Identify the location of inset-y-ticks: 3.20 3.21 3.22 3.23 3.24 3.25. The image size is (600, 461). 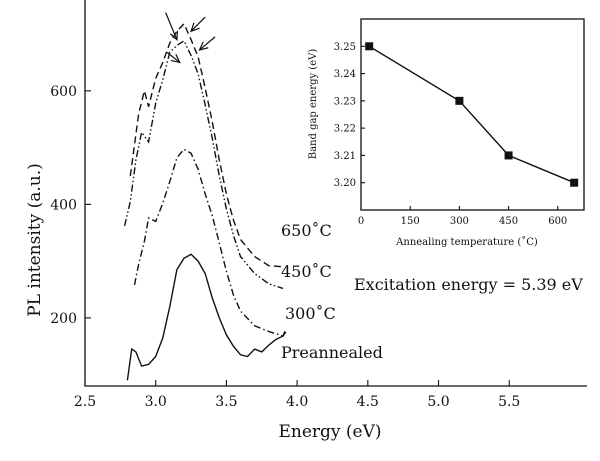
(349, 115).